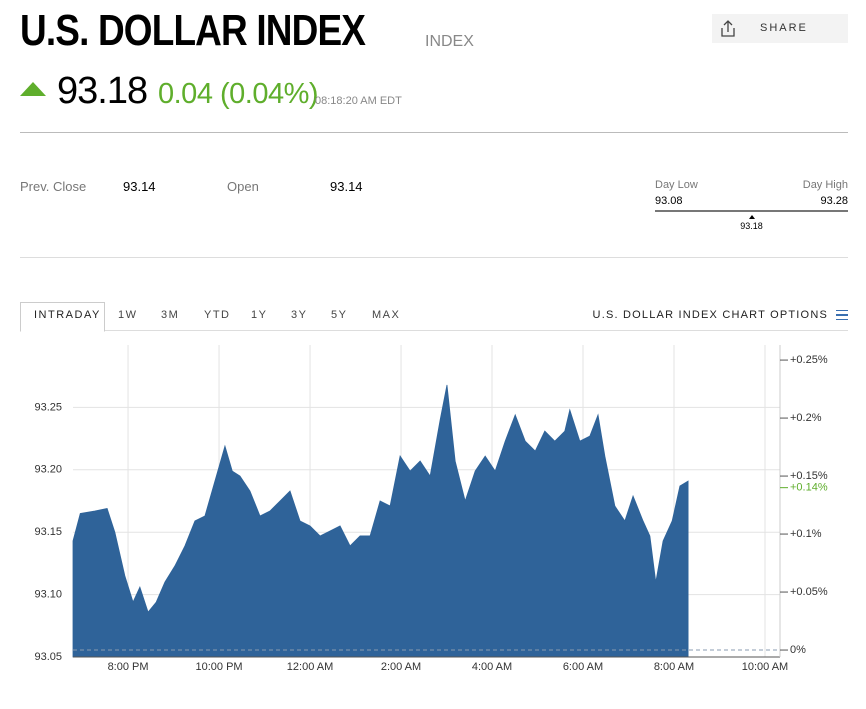 Image resolution: width=866 pixels, height=709 pixels. Describe the element at coordinates (346, 186) in the screenshot. I see `open: 93.14` at that location.